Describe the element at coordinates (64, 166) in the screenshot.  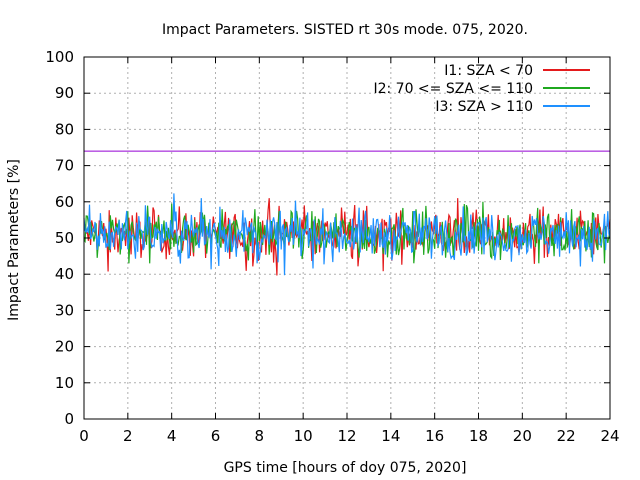
I see `y-tick-label: 70` at that location.